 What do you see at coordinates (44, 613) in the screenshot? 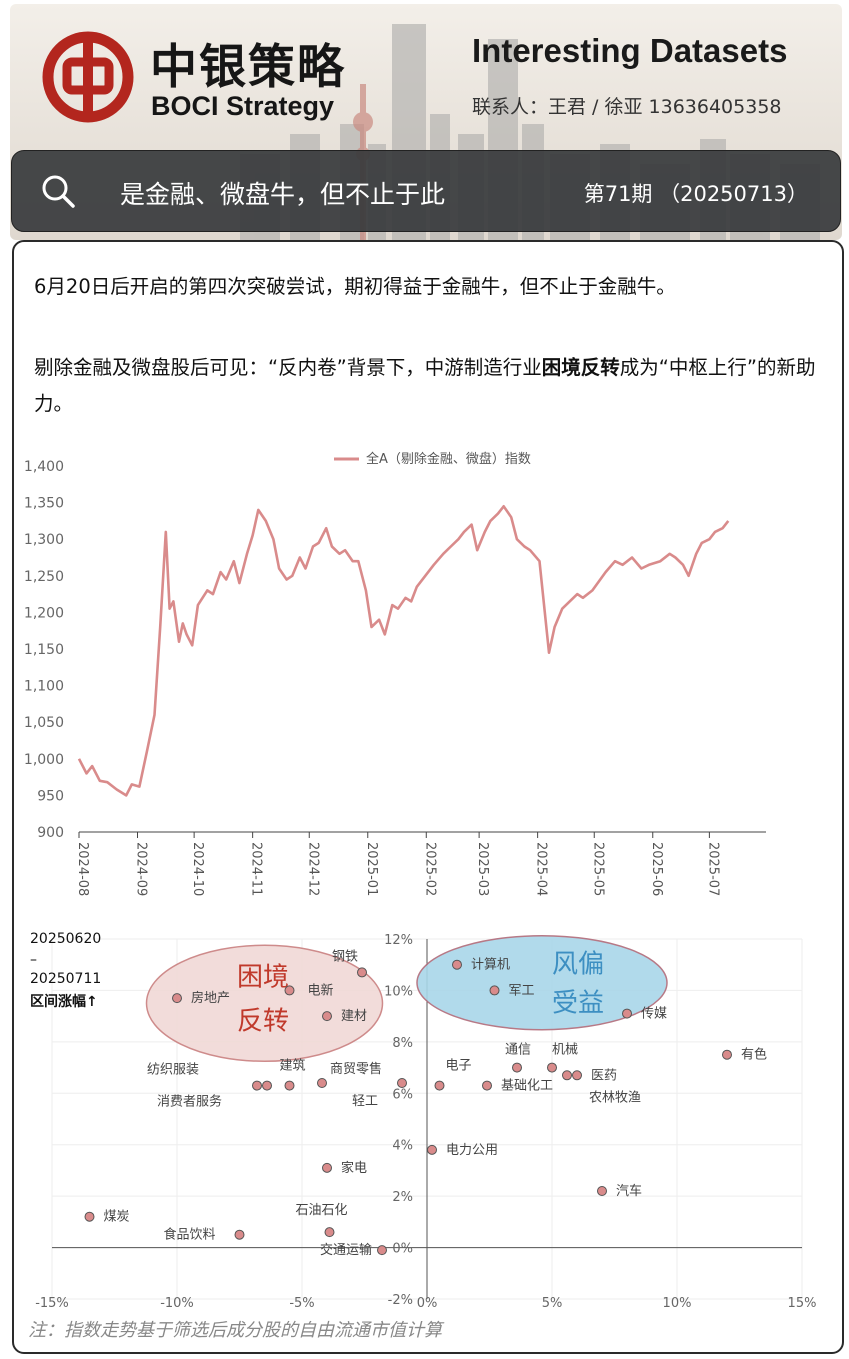
I see `y-tick-label: 1,200` at bounding box center [44, 613].